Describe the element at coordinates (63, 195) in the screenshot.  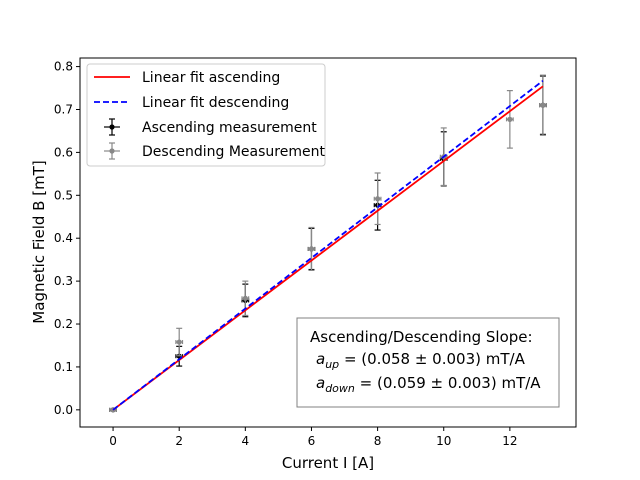
I see `y-tick-label: 0.5` at that location.